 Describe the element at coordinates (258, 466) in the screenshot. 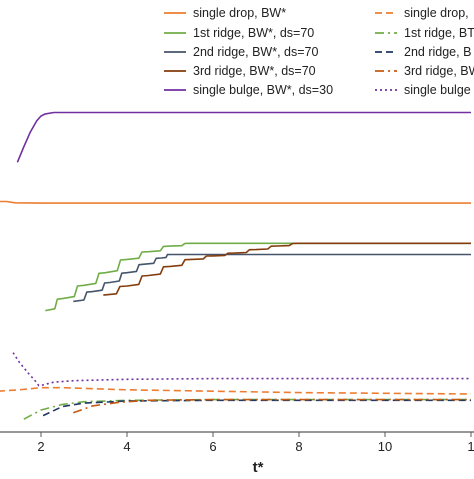

I see `x-axis-title: t*` at that location.